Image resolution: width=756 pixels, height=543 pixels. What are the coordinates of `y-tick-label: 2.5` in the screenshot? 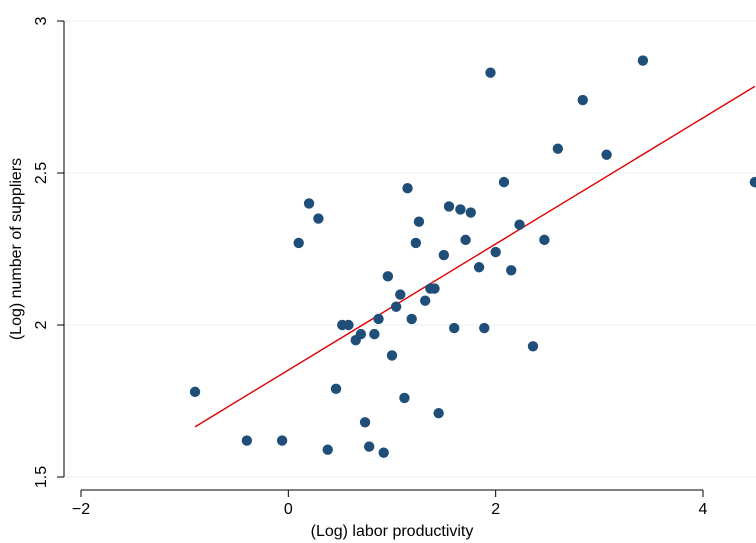 It's located at (41, 173).